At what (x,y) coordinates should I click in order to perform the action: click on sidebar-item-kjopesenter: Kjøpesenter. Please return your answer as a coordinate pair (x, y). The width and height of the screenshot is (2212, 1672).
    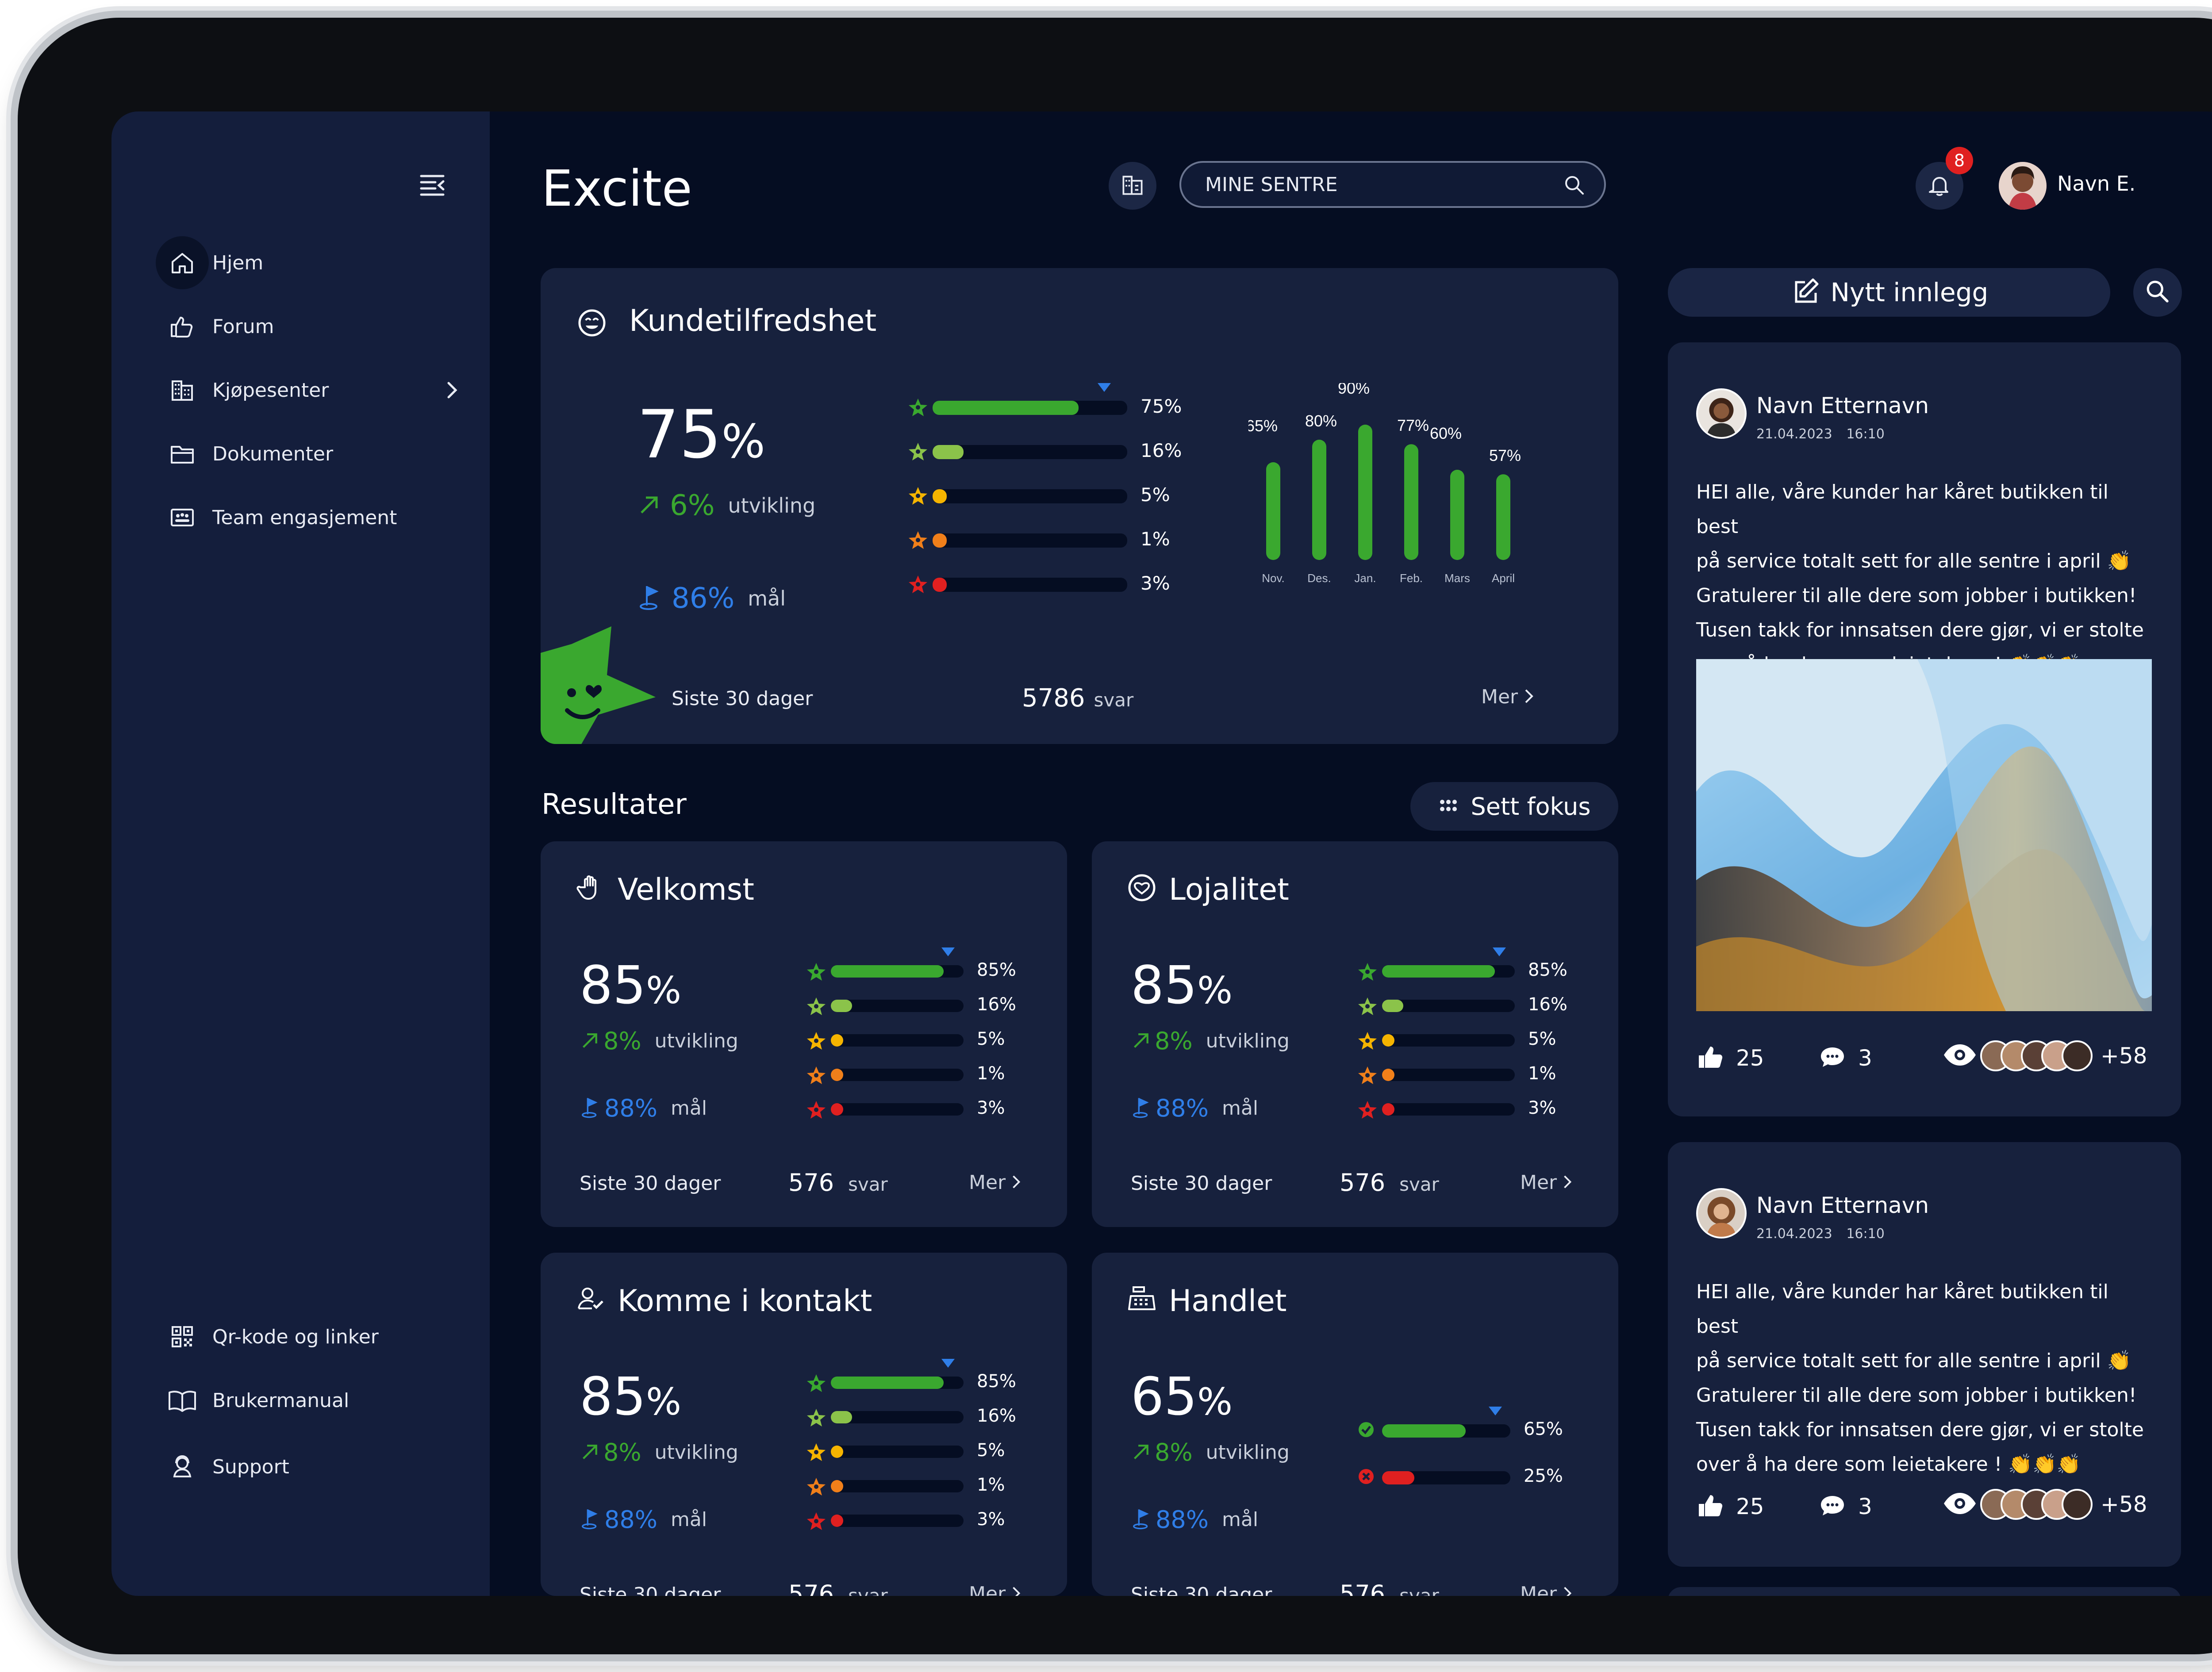
    Looking at the image, I should click on (315, 390).